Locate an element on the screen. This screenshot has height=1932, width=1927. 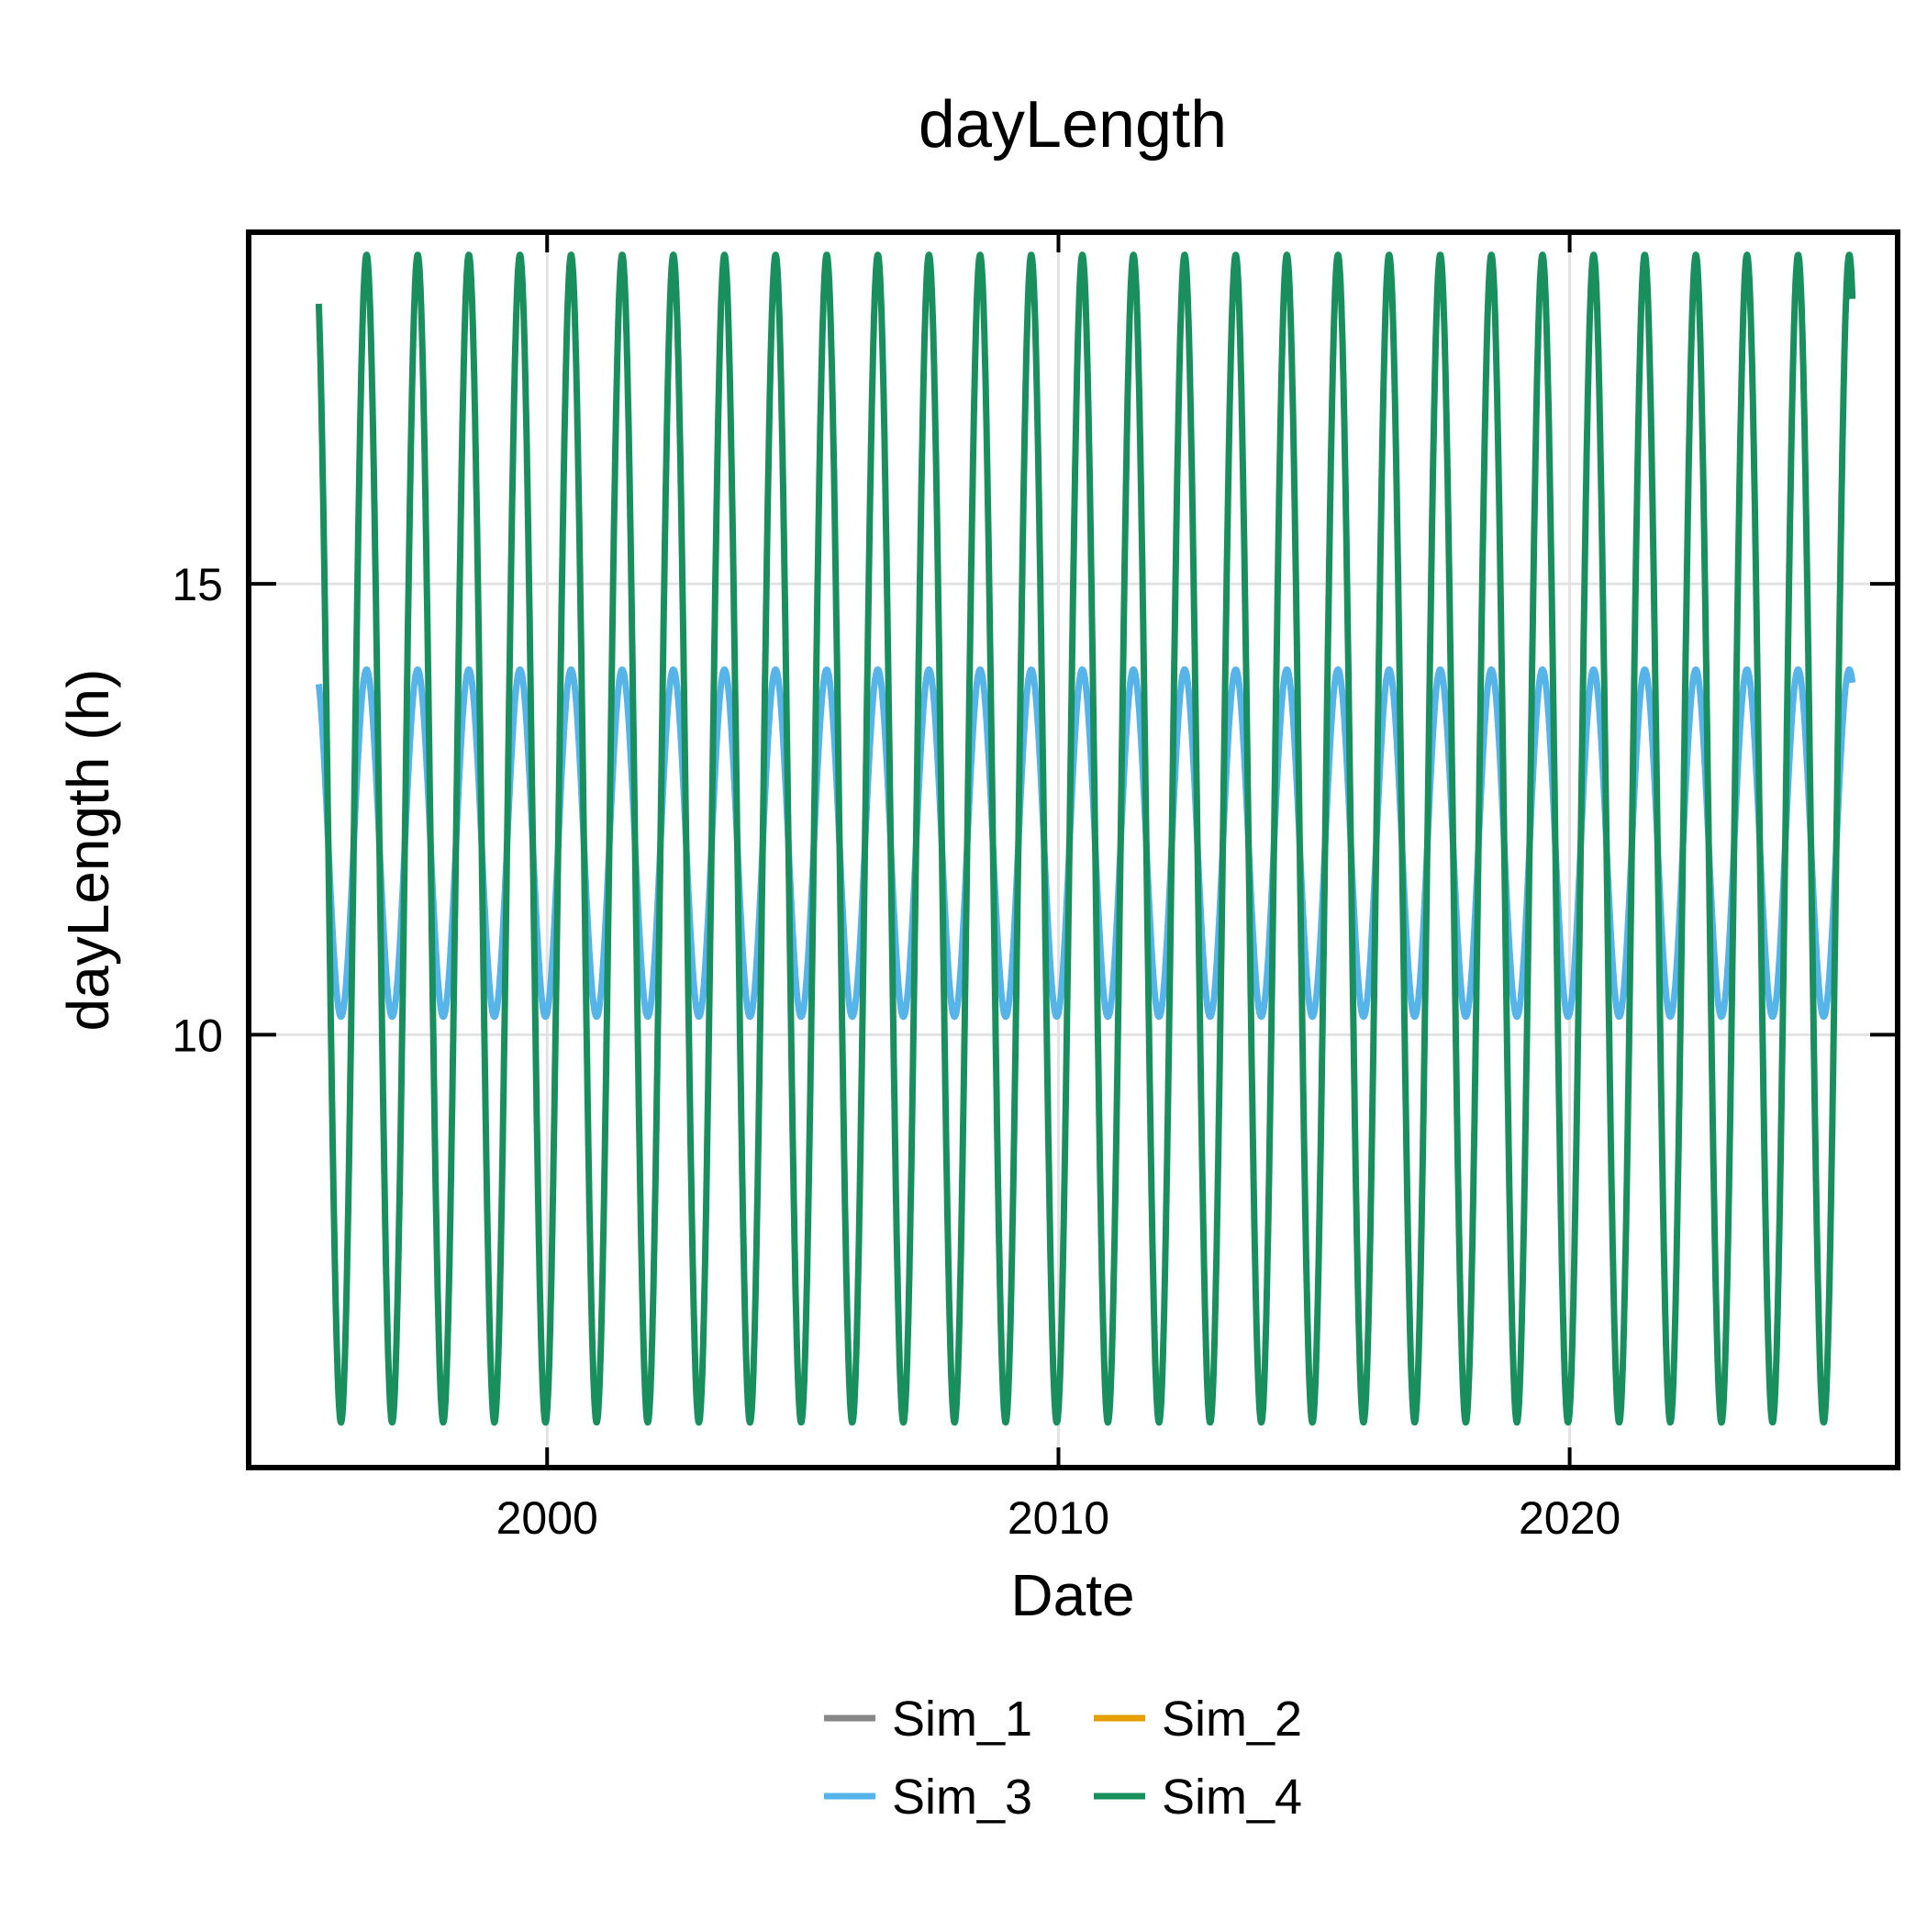
y-tick-label: 15 is located at coordinates (197, 584).